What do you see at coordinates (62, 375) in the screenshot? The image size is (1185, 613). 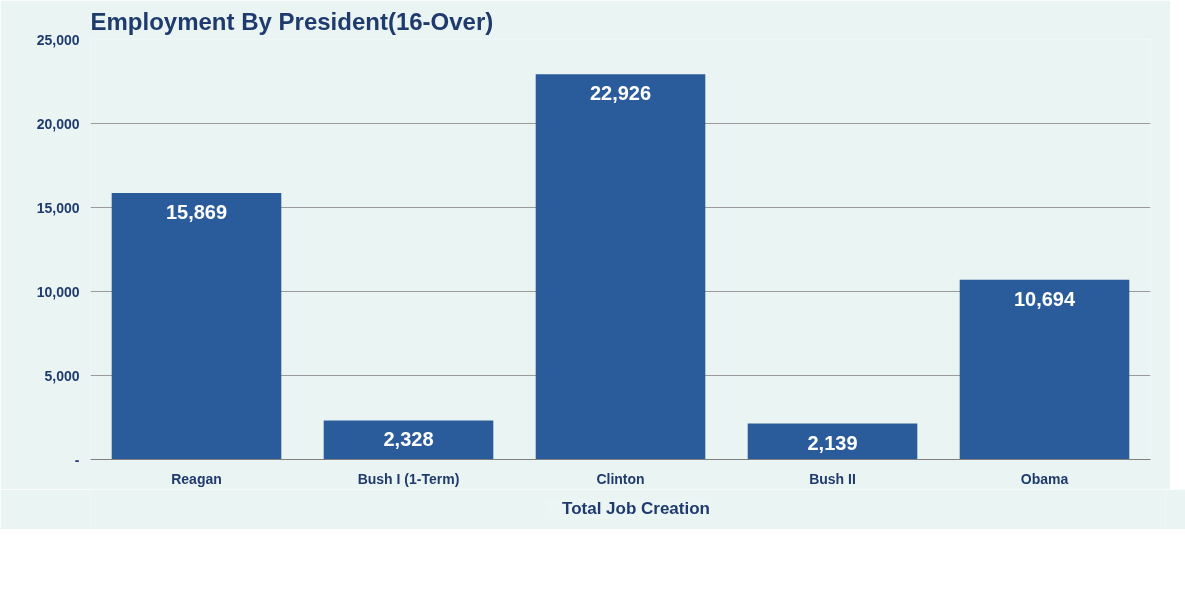 I see `y-tick-label: 5,000` at bounding box center [62, 375].